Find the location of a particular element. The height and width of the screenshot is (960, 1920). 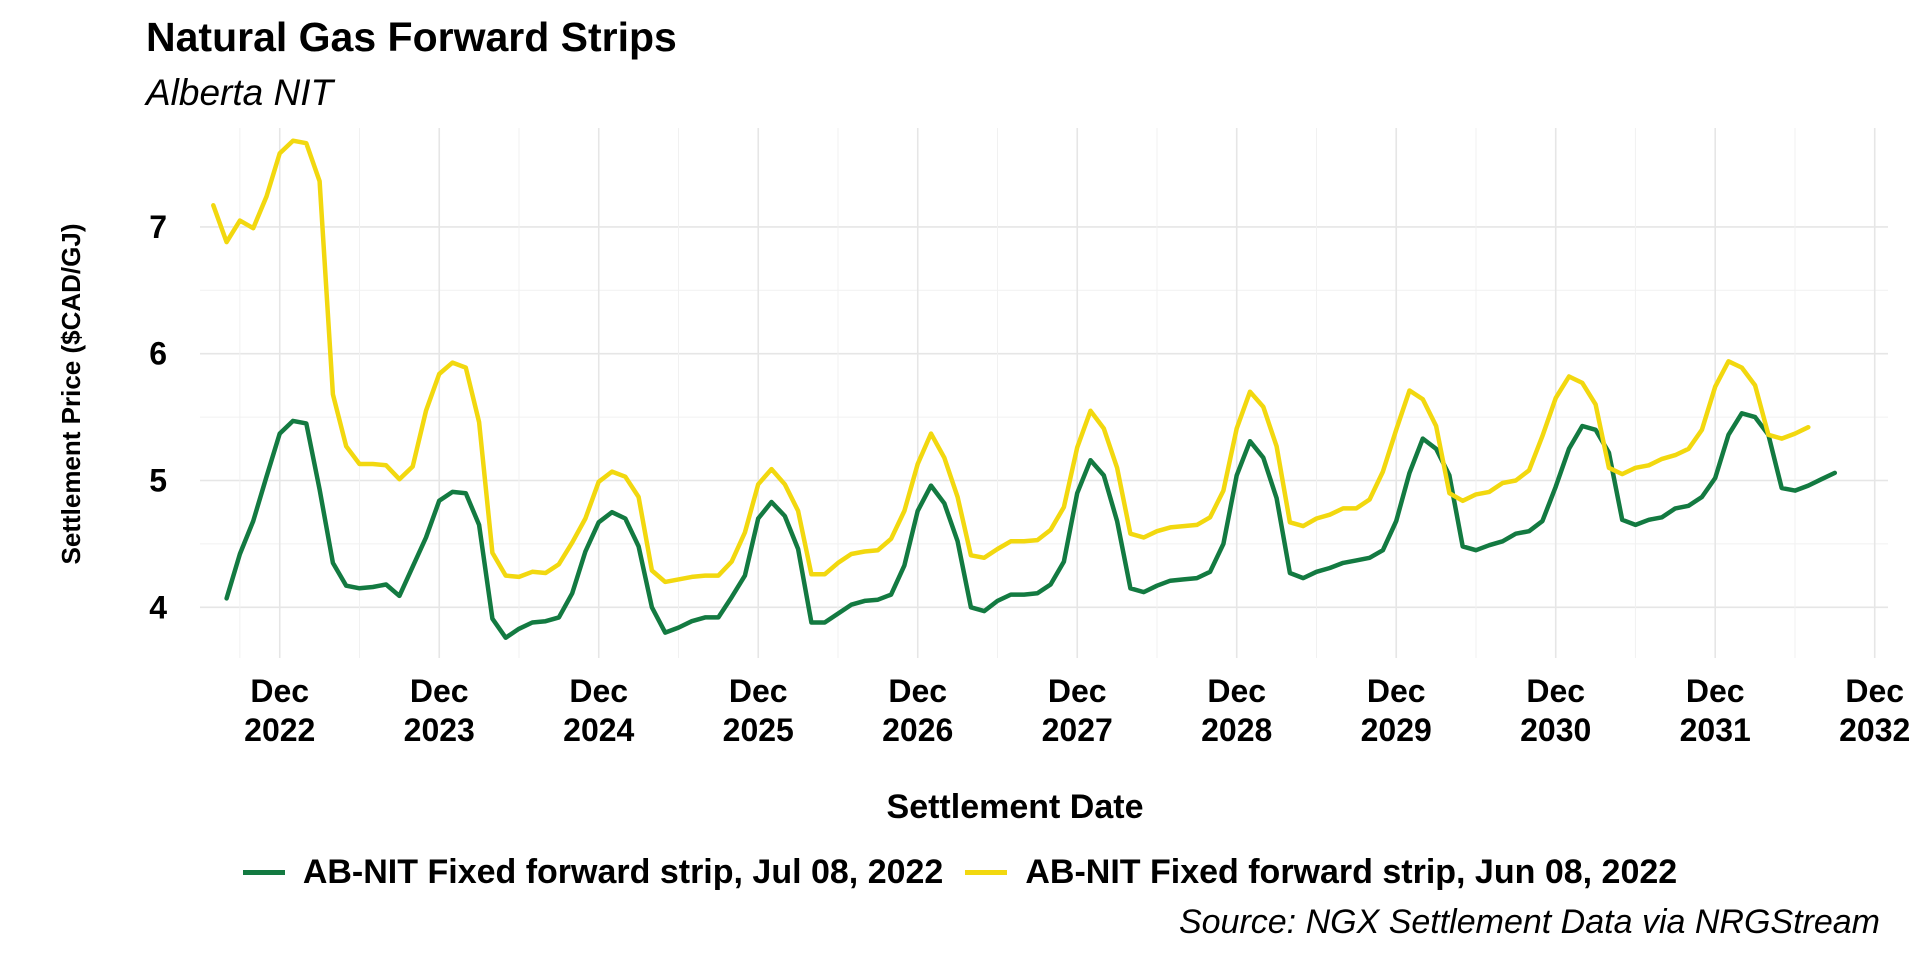

legend-key-jun is located at coordinates (986, 872).